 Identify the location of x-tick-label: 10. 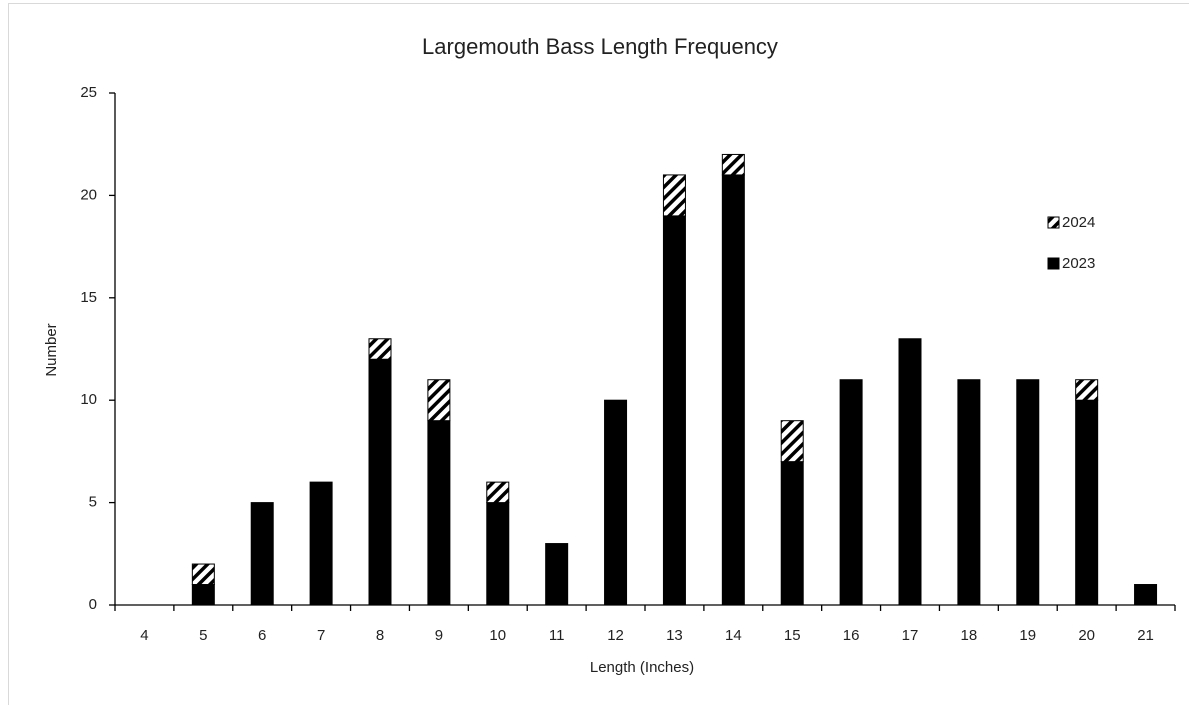
(497, 635).